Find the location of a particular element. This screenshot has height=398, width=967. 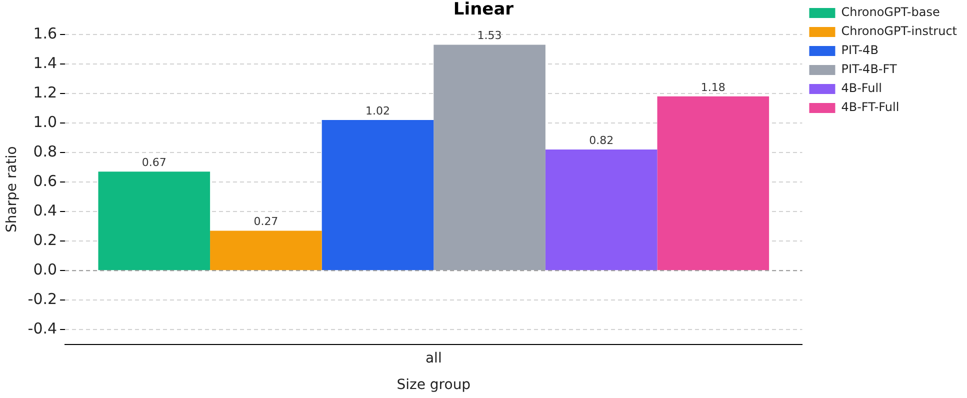

y-tick-label: 1.2 is located at coordinates (45, 92).